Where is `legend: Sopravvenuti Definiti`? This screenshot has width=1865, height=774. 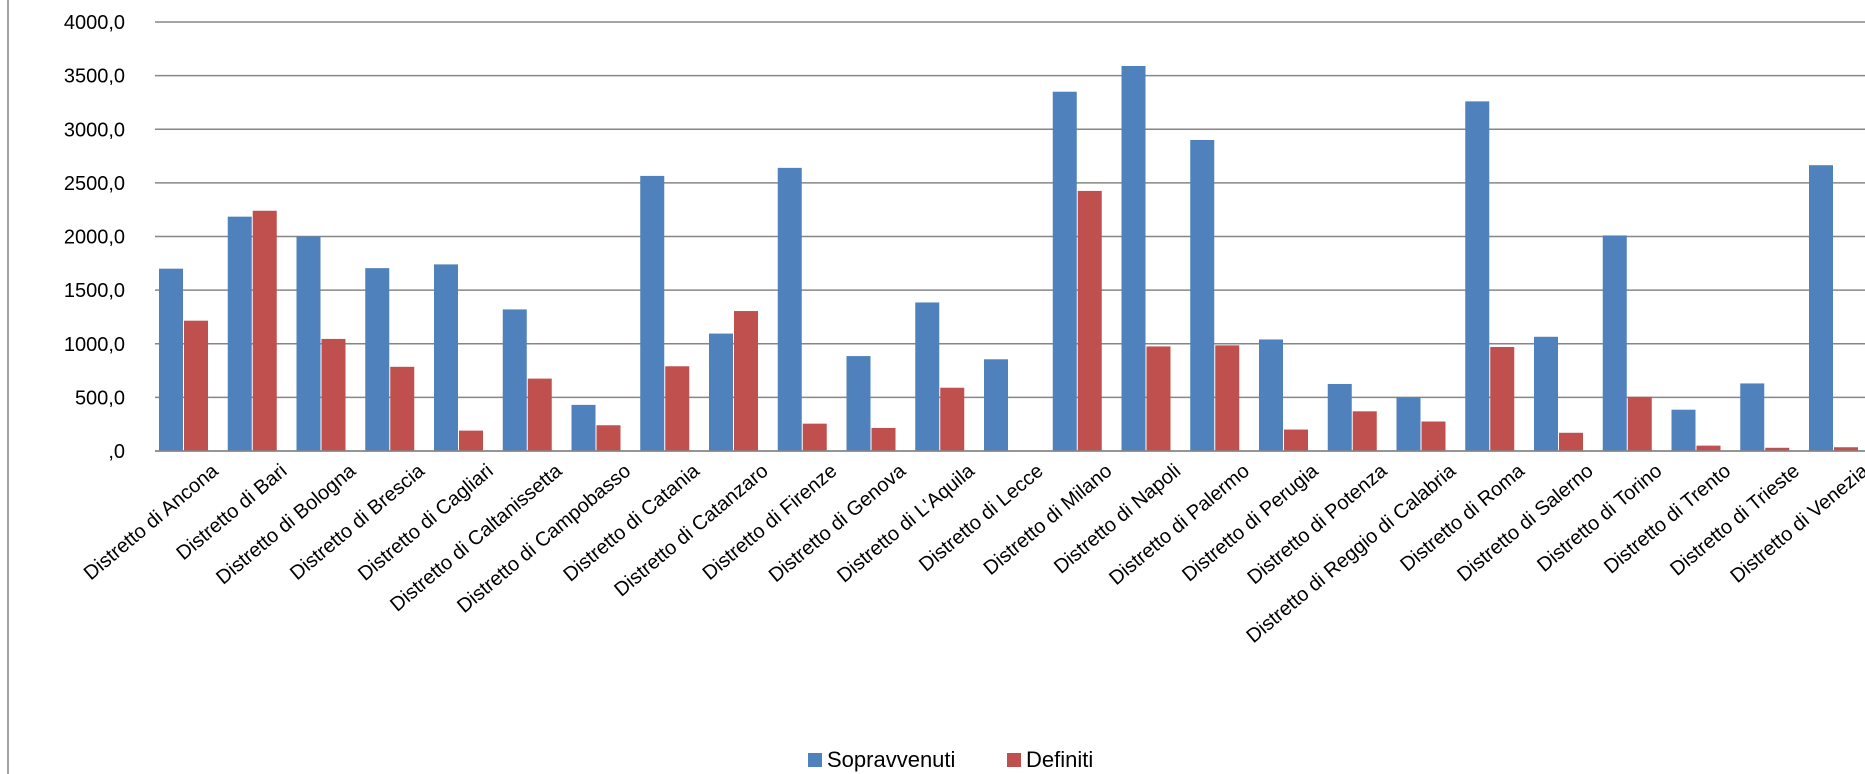 legend: Sopravvenuti Definiti is located at coordinates (950, 759).